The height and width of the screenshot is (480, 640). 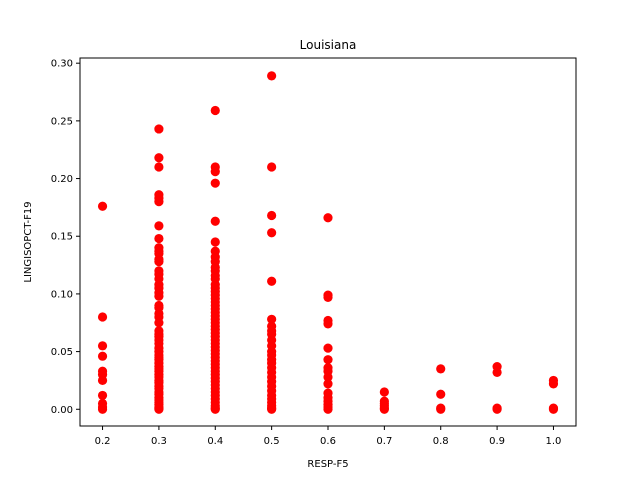 What do you see at coordinates (62, 64) in the screenshot?
I see `y-tick-label: 0.30` at bounding box center [62, 64].